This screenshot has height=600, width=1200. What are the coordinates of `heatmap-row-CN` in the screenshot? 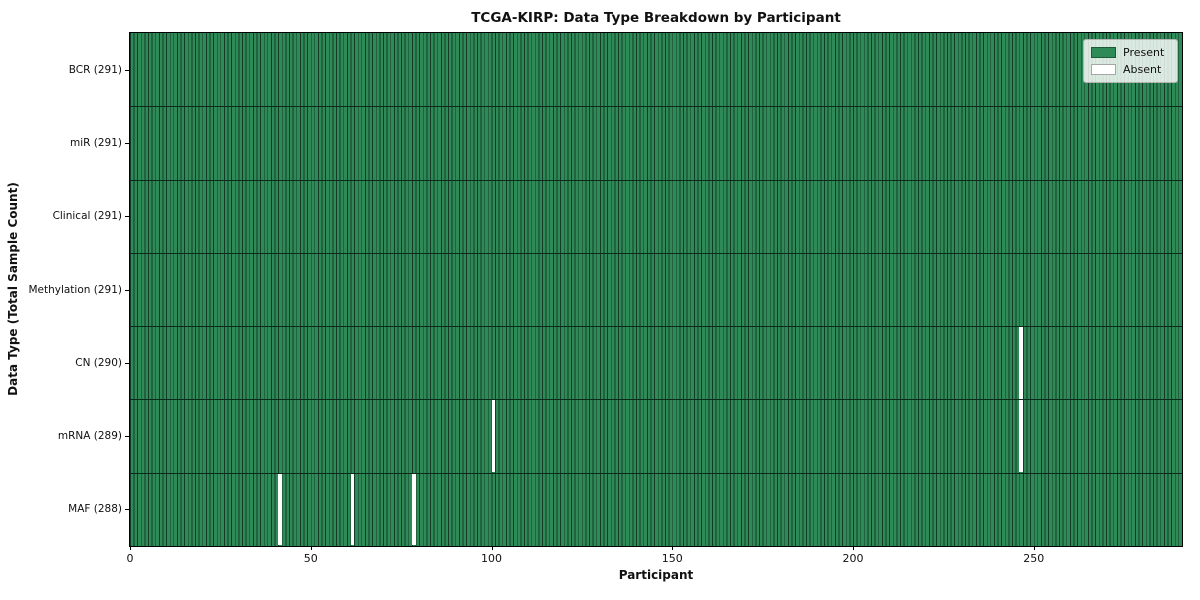 It's located at (656, 362).